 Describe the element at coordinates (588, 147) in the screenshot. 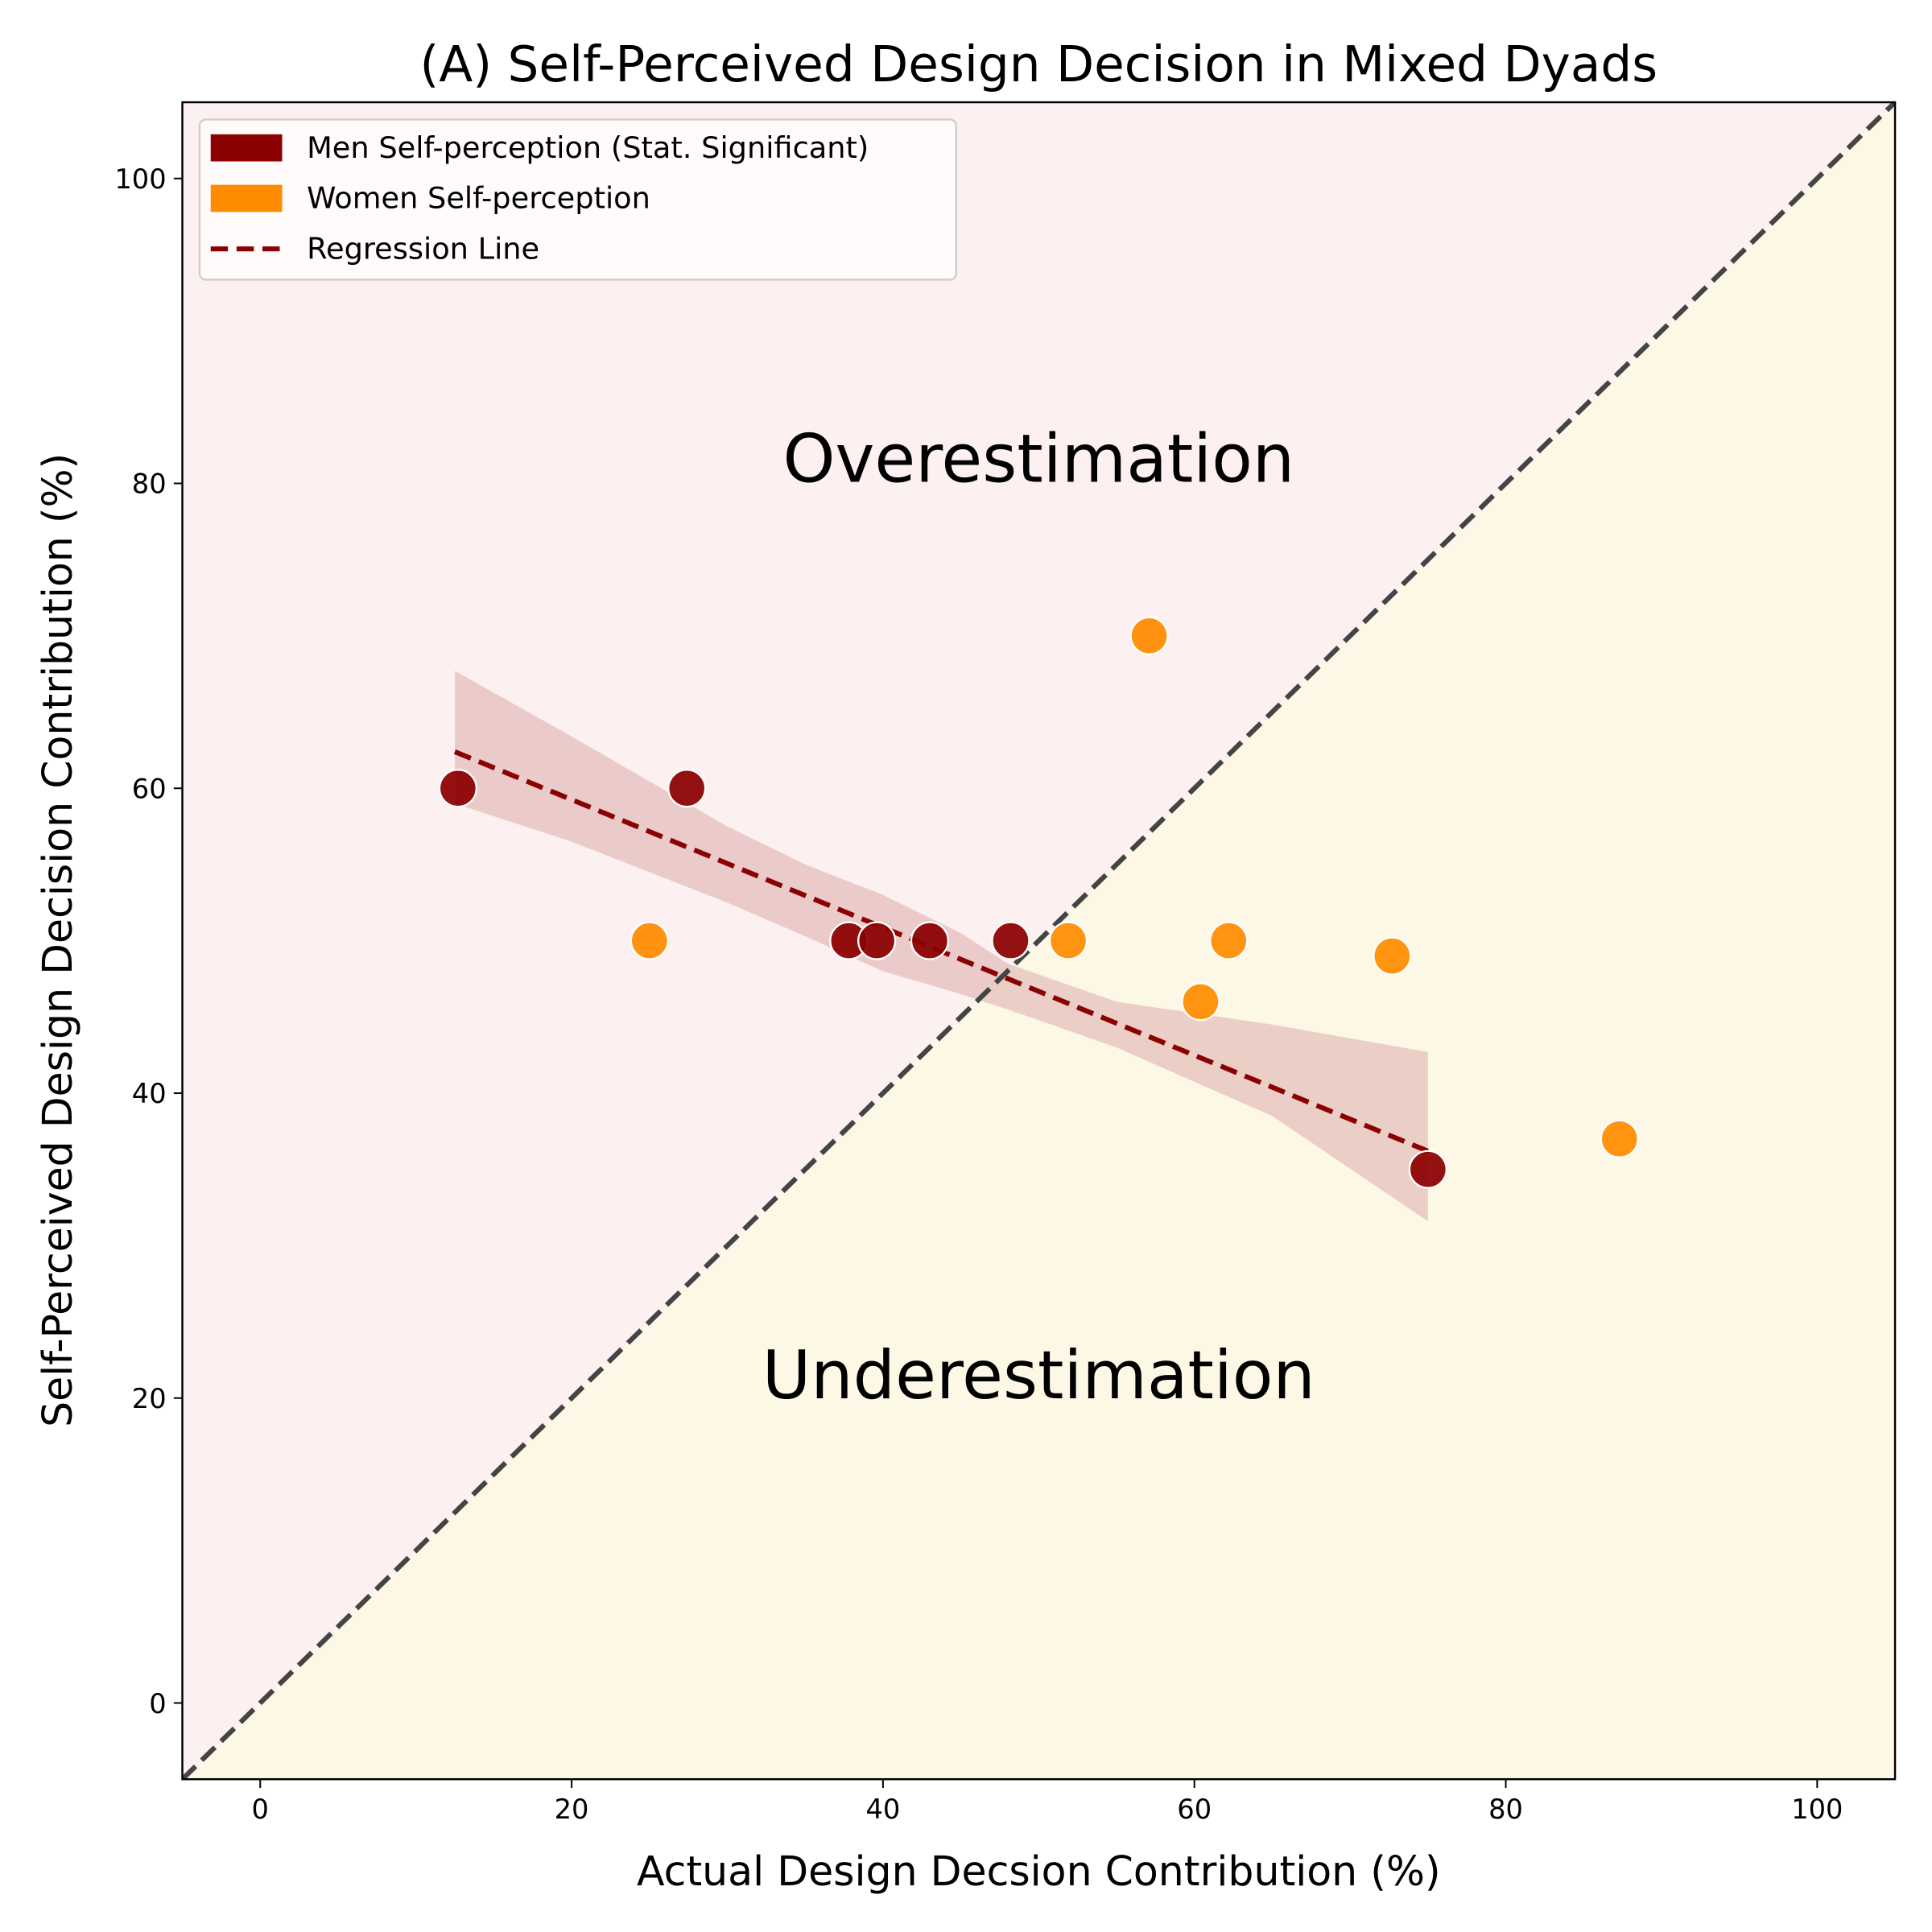

I see `legend-label-men: Men Self-perception (Stat. Significant)` at that location.